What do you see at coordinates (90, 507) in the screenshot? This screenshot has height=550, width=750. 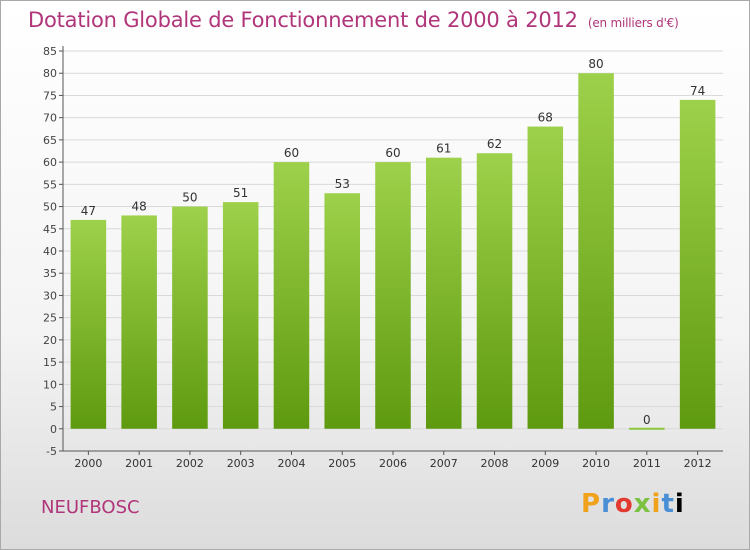 I see `commune-name: NEUFBOSC` at bounding box center [90, 507].